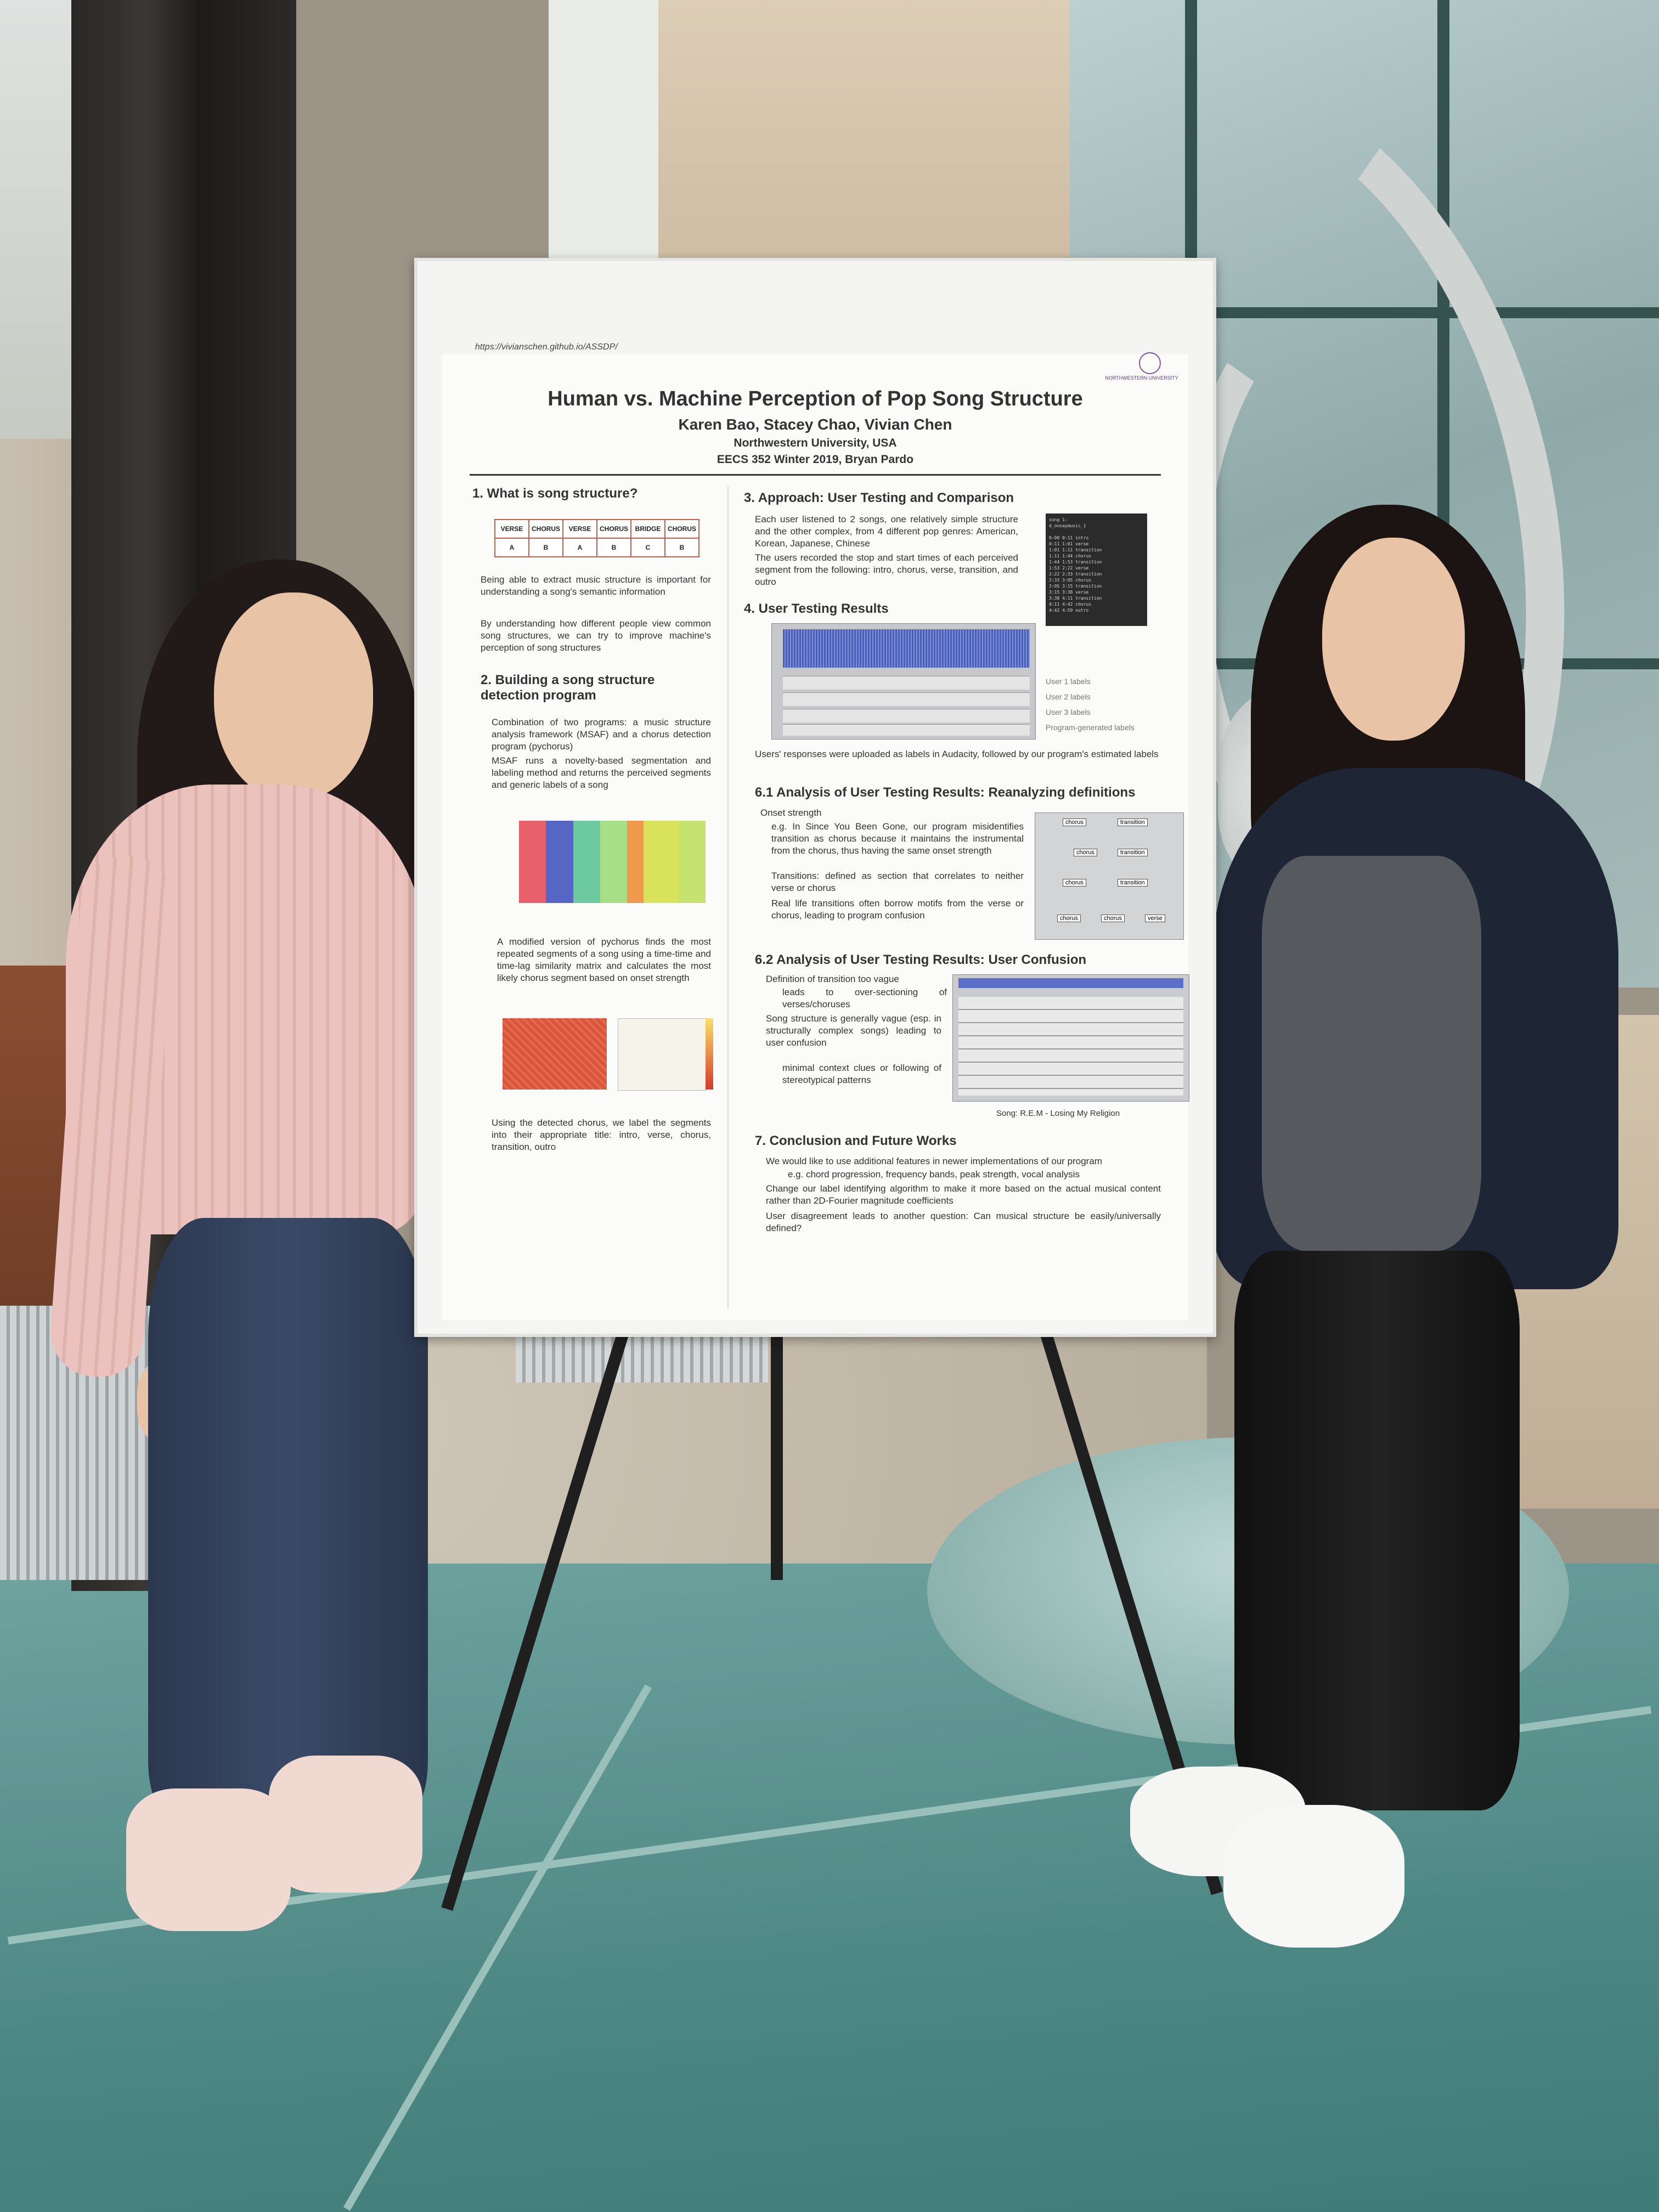 The width and height of the screenshot is (1659, 2212). Describe the element at coordinates (1070, 1046) in the screenshot. I see `label-tracks` at that location.